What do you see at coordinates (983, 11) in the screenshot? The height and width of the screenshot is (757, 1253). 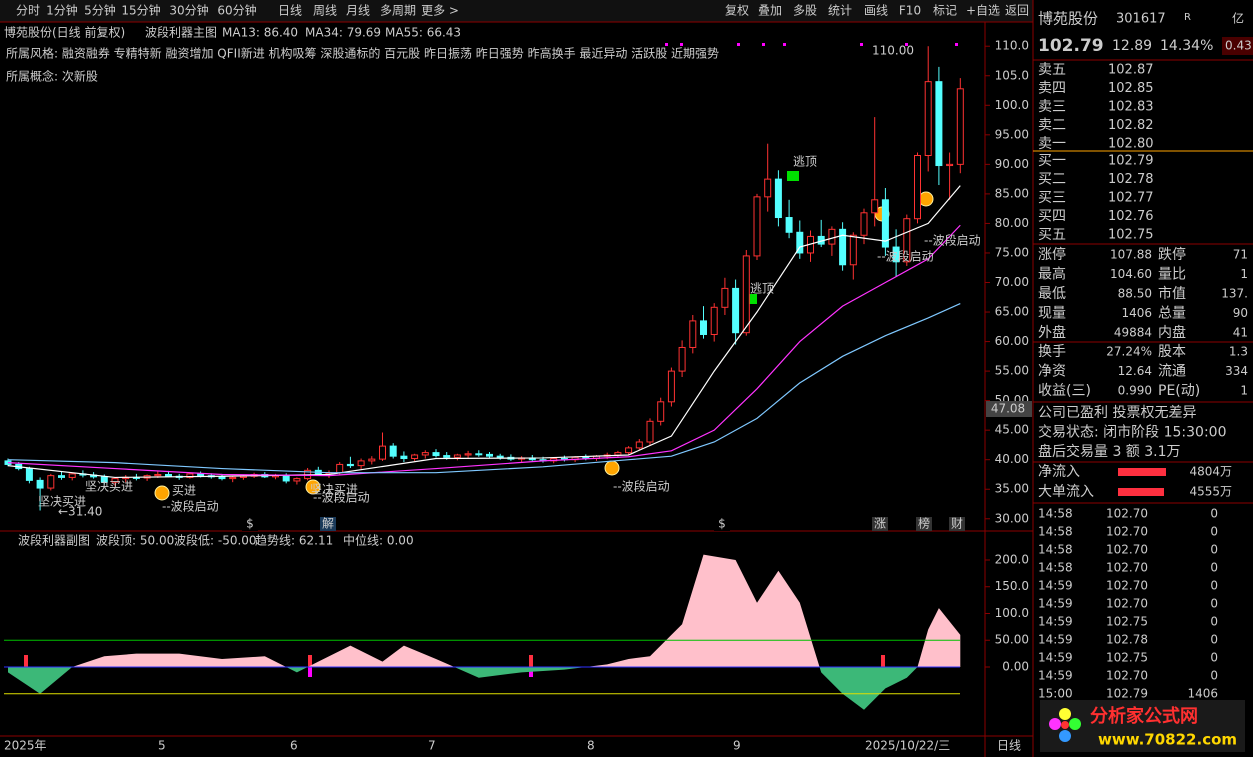 I see `tool-button: +自选` at bounding box center [983, 11].